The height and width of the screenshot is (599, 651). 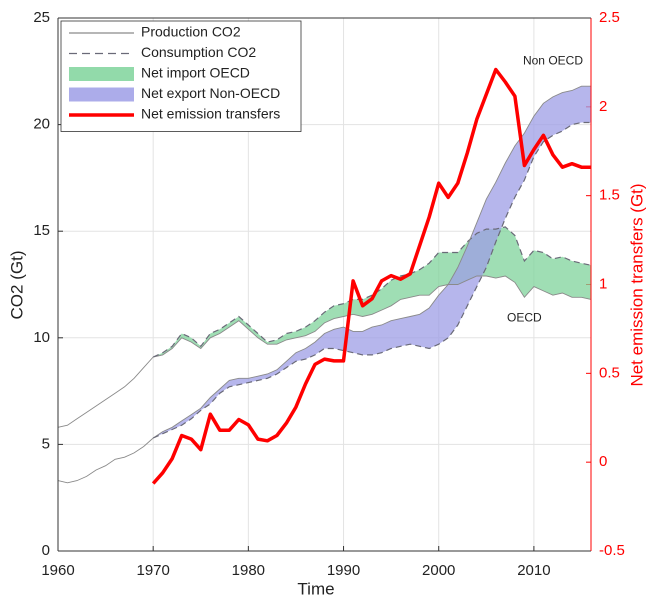 What do you see at coordinates (210, 114) in the screenshot?
I see `legend-label: Net emission transfers` at bounding box center [210, 114].